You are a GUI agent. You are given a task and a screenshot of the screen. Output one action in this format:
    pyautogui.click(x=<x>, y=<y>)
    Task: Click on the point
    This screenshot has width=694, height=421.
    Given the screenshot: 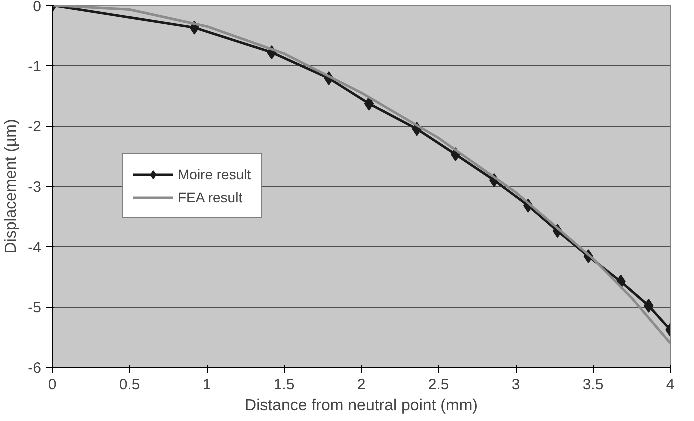 What is the action you would take?
    pyautogui.click(x=369, y=103)
    